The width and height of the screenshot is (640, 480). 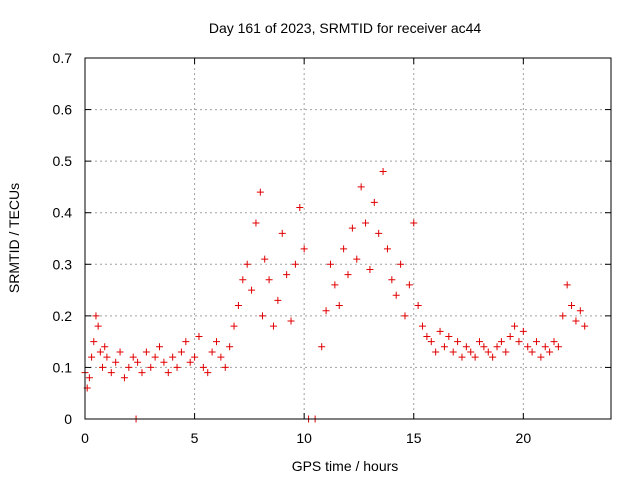 I want to click on y-tick-label: 0.5, so click(x=63, y=161).